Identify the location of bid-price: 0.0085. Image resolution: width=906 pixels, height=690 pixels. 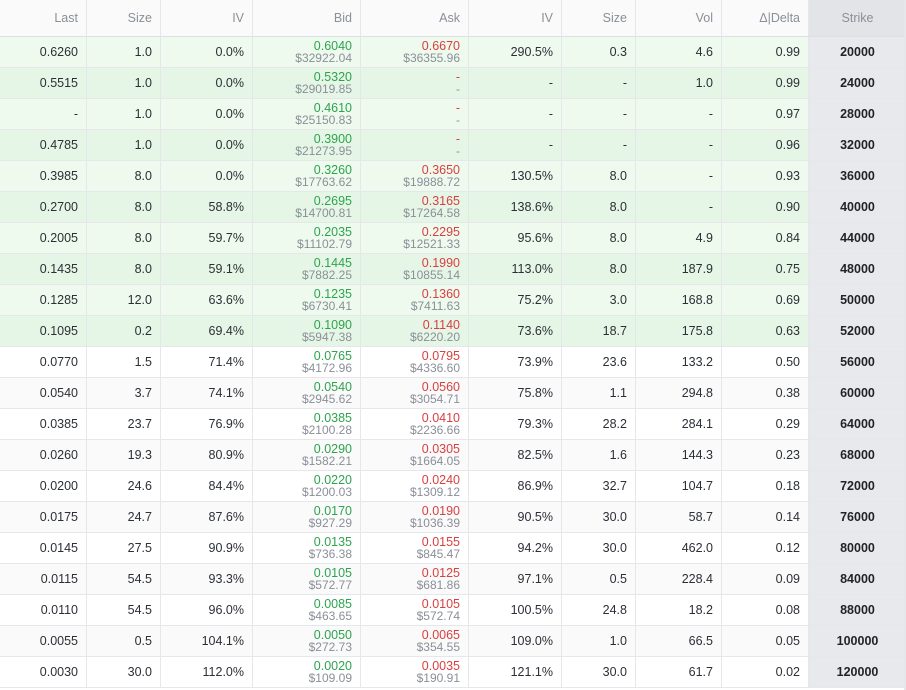
(332, 604).